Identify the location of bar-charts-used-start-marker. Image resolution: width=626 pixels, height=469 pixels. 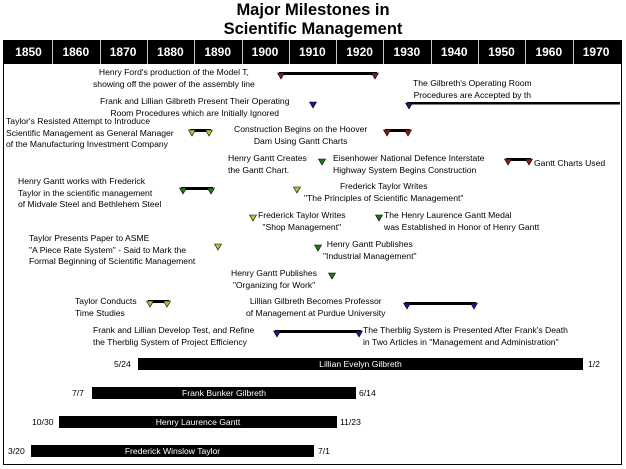
(508, 162).